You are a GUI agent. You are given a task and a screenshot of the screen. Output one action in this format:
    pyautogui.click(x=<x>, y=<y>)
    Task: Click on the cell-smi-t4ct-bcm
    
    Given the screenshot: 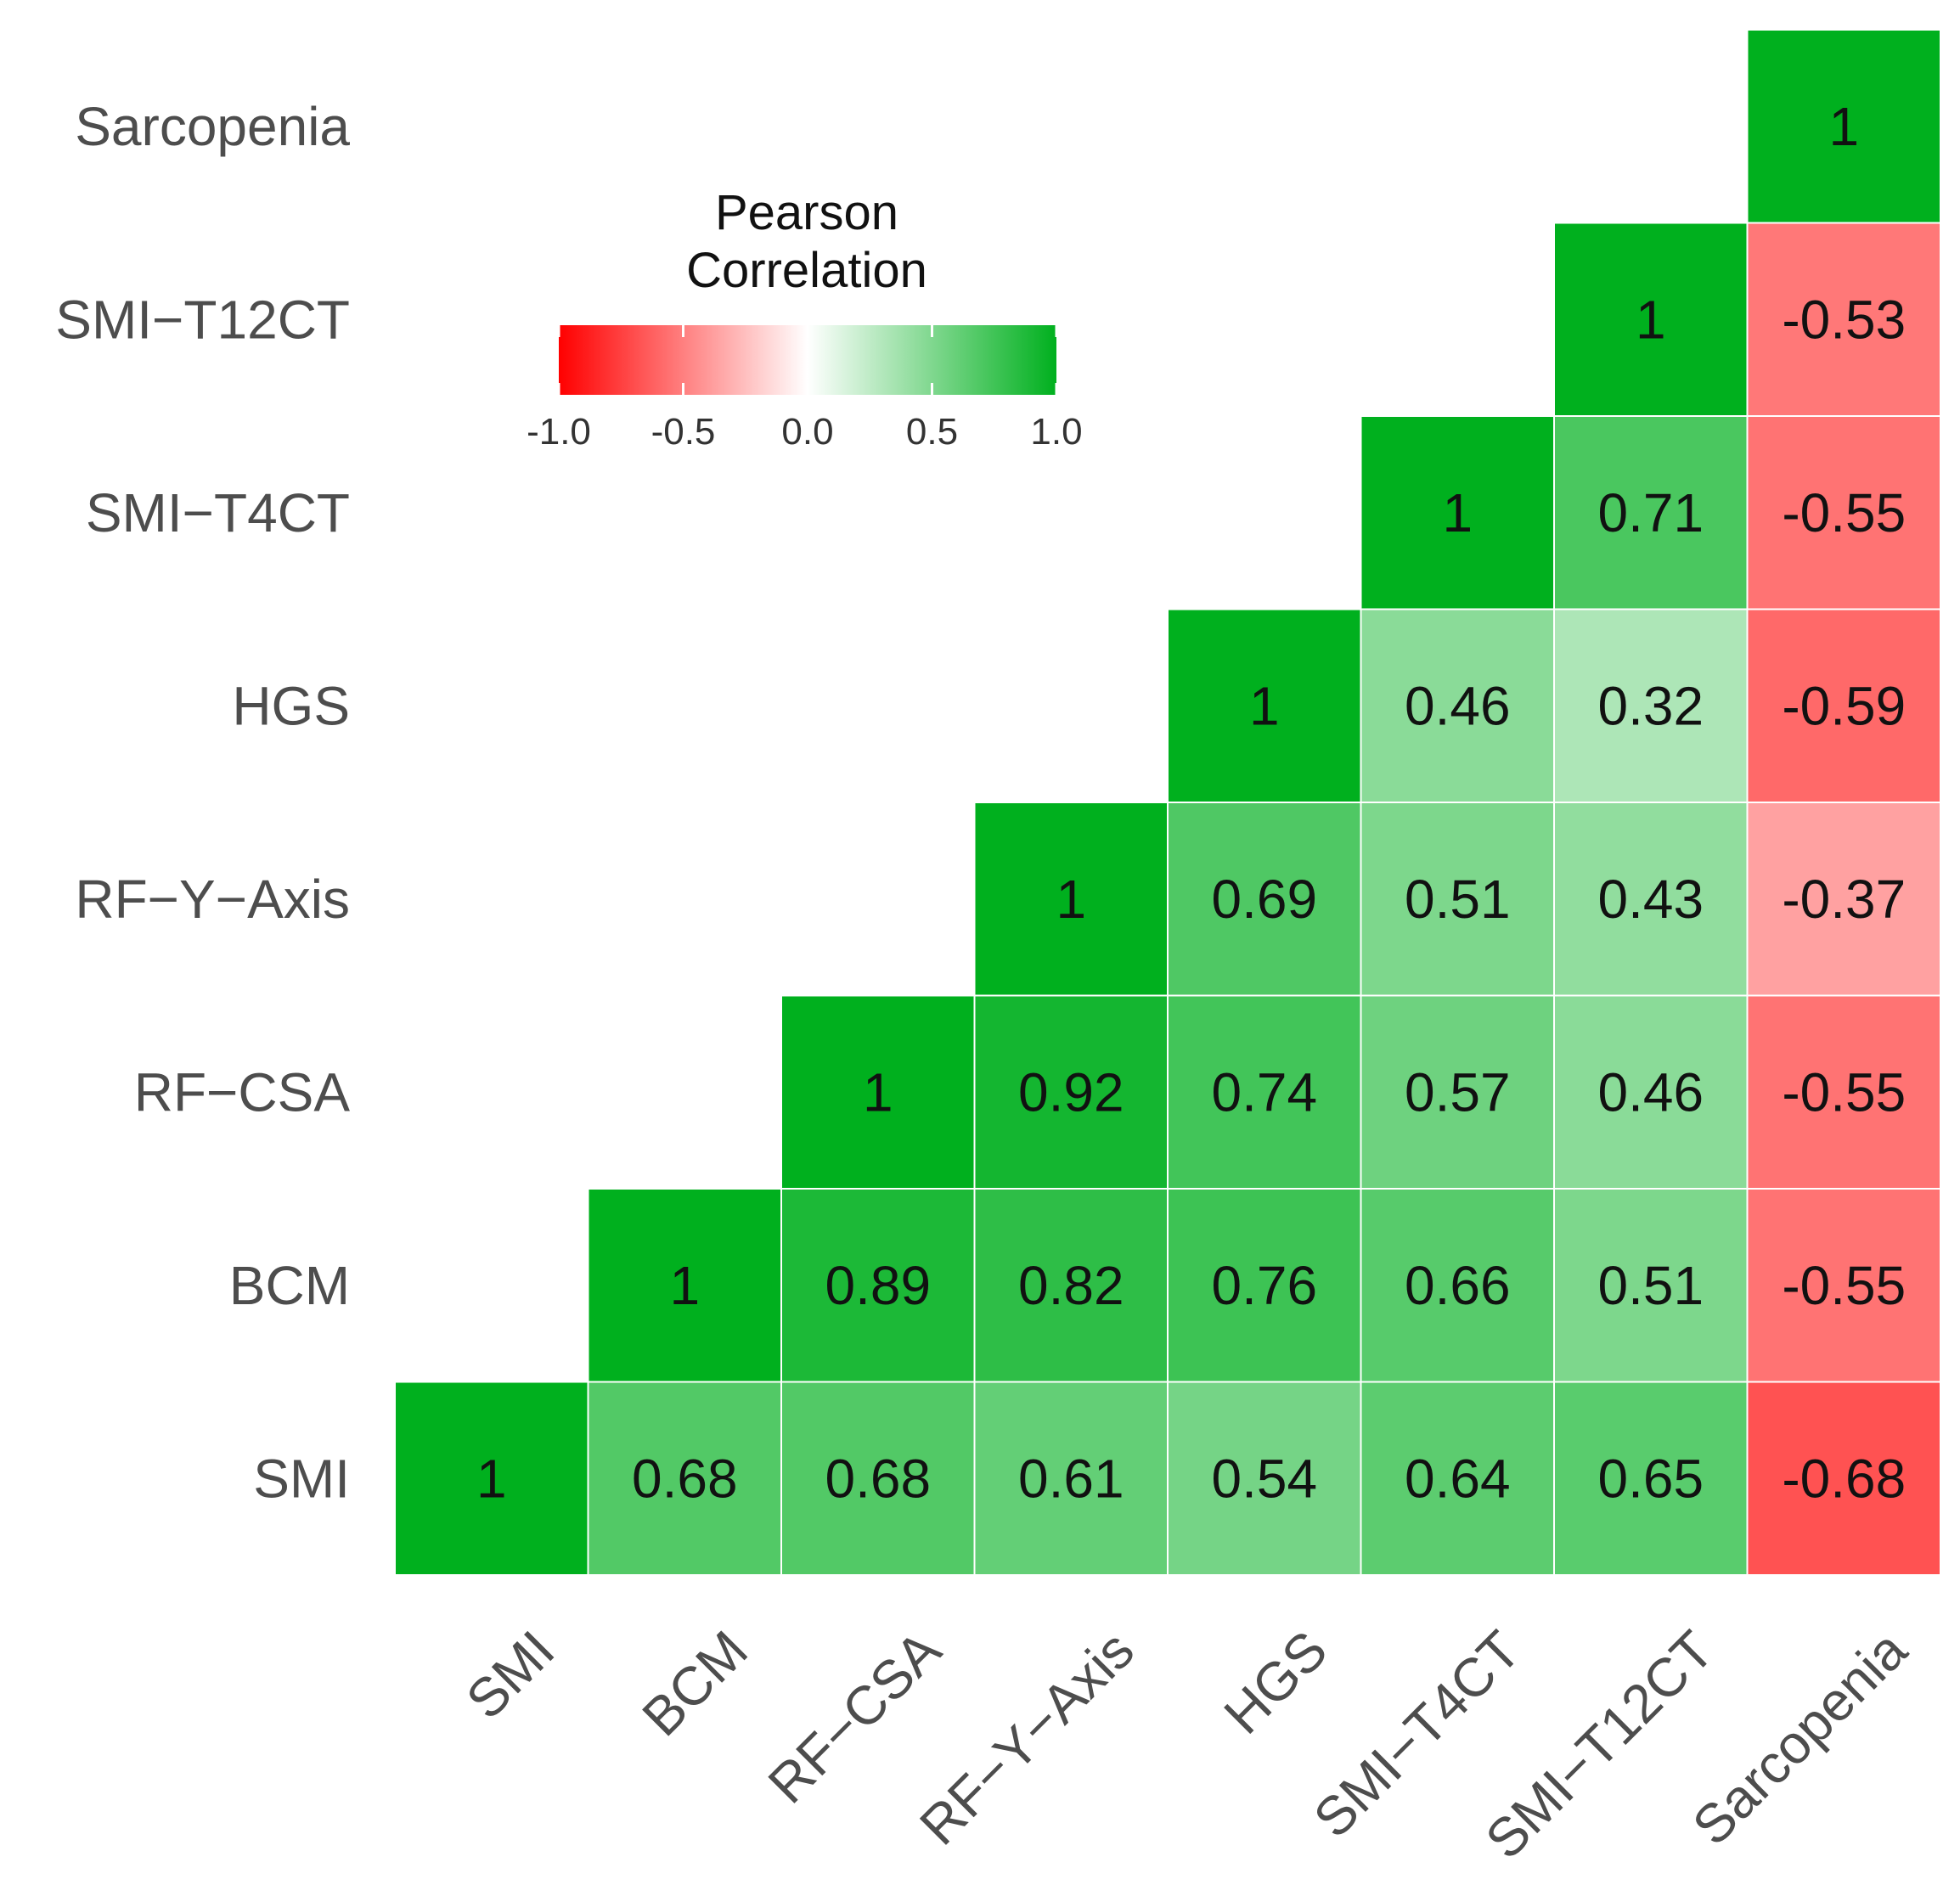 What is the action you would take?
    pyautogui.click(x=1457, y=1285)
    